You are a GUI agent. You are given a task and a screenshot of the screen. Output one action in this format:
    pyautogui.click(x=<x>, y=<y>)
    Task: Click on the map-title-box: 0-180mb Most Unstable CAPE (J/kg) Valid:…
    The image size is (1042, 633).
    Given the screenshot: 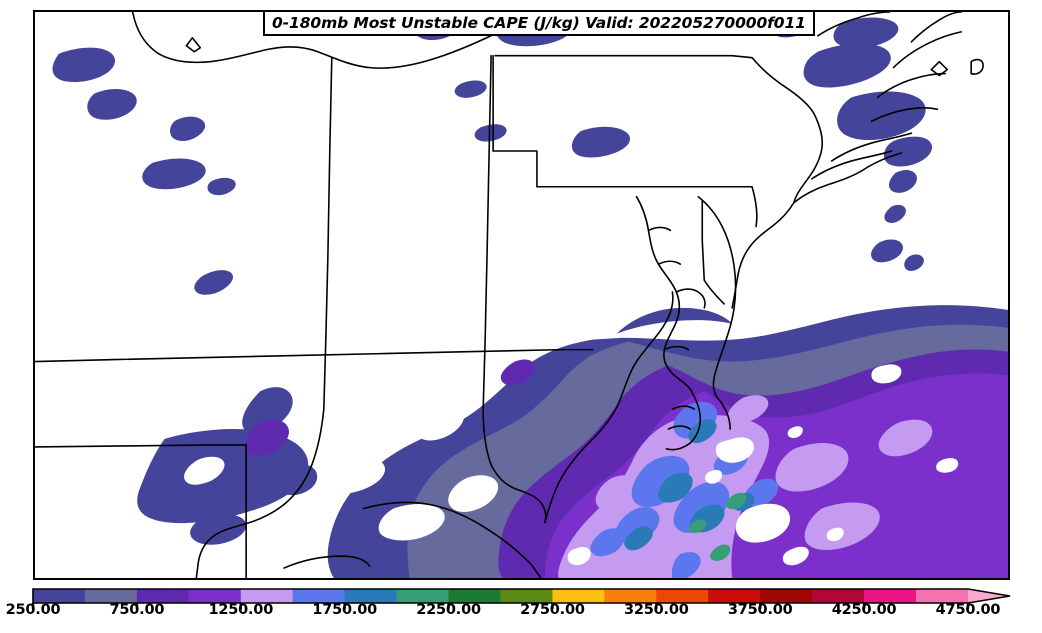 What is the action you would take?
    pyautogui.click(x=539, y=23)
    